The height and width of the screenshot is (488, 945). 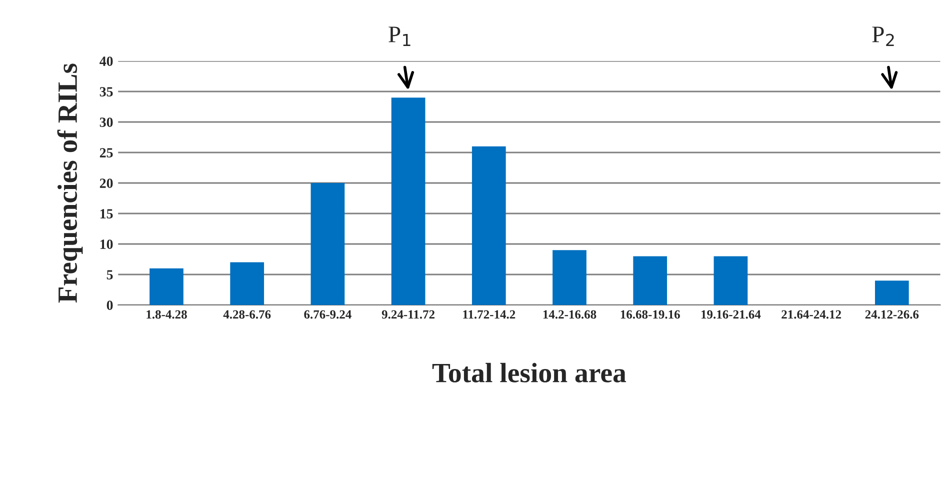 What do you see at coordinates (328, 314) in the screenshot?
I see `x-tick-label: 6.76-9.24` at bounding box center [328, 314].